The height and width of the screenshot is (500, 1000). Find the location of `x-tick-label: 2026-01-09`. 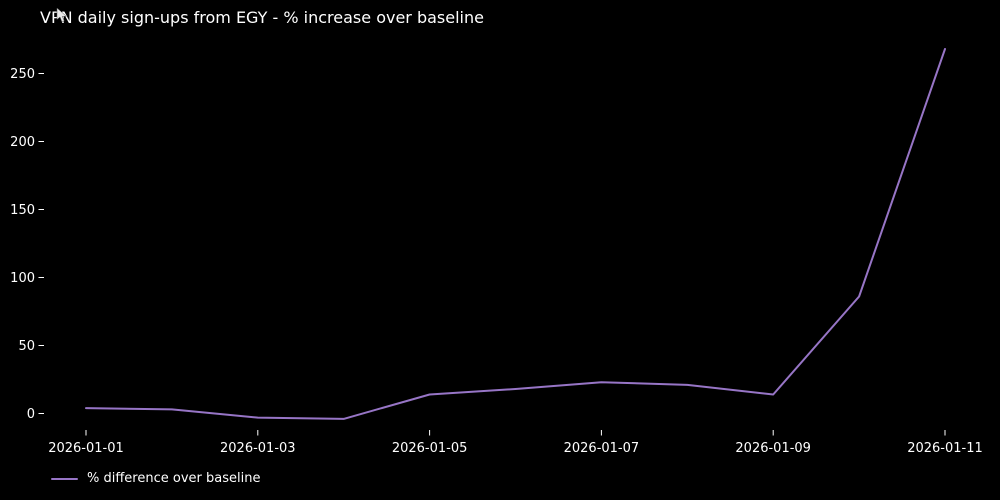

x-tick-label: 2026-01-09 is located at coordinates (773, 448).